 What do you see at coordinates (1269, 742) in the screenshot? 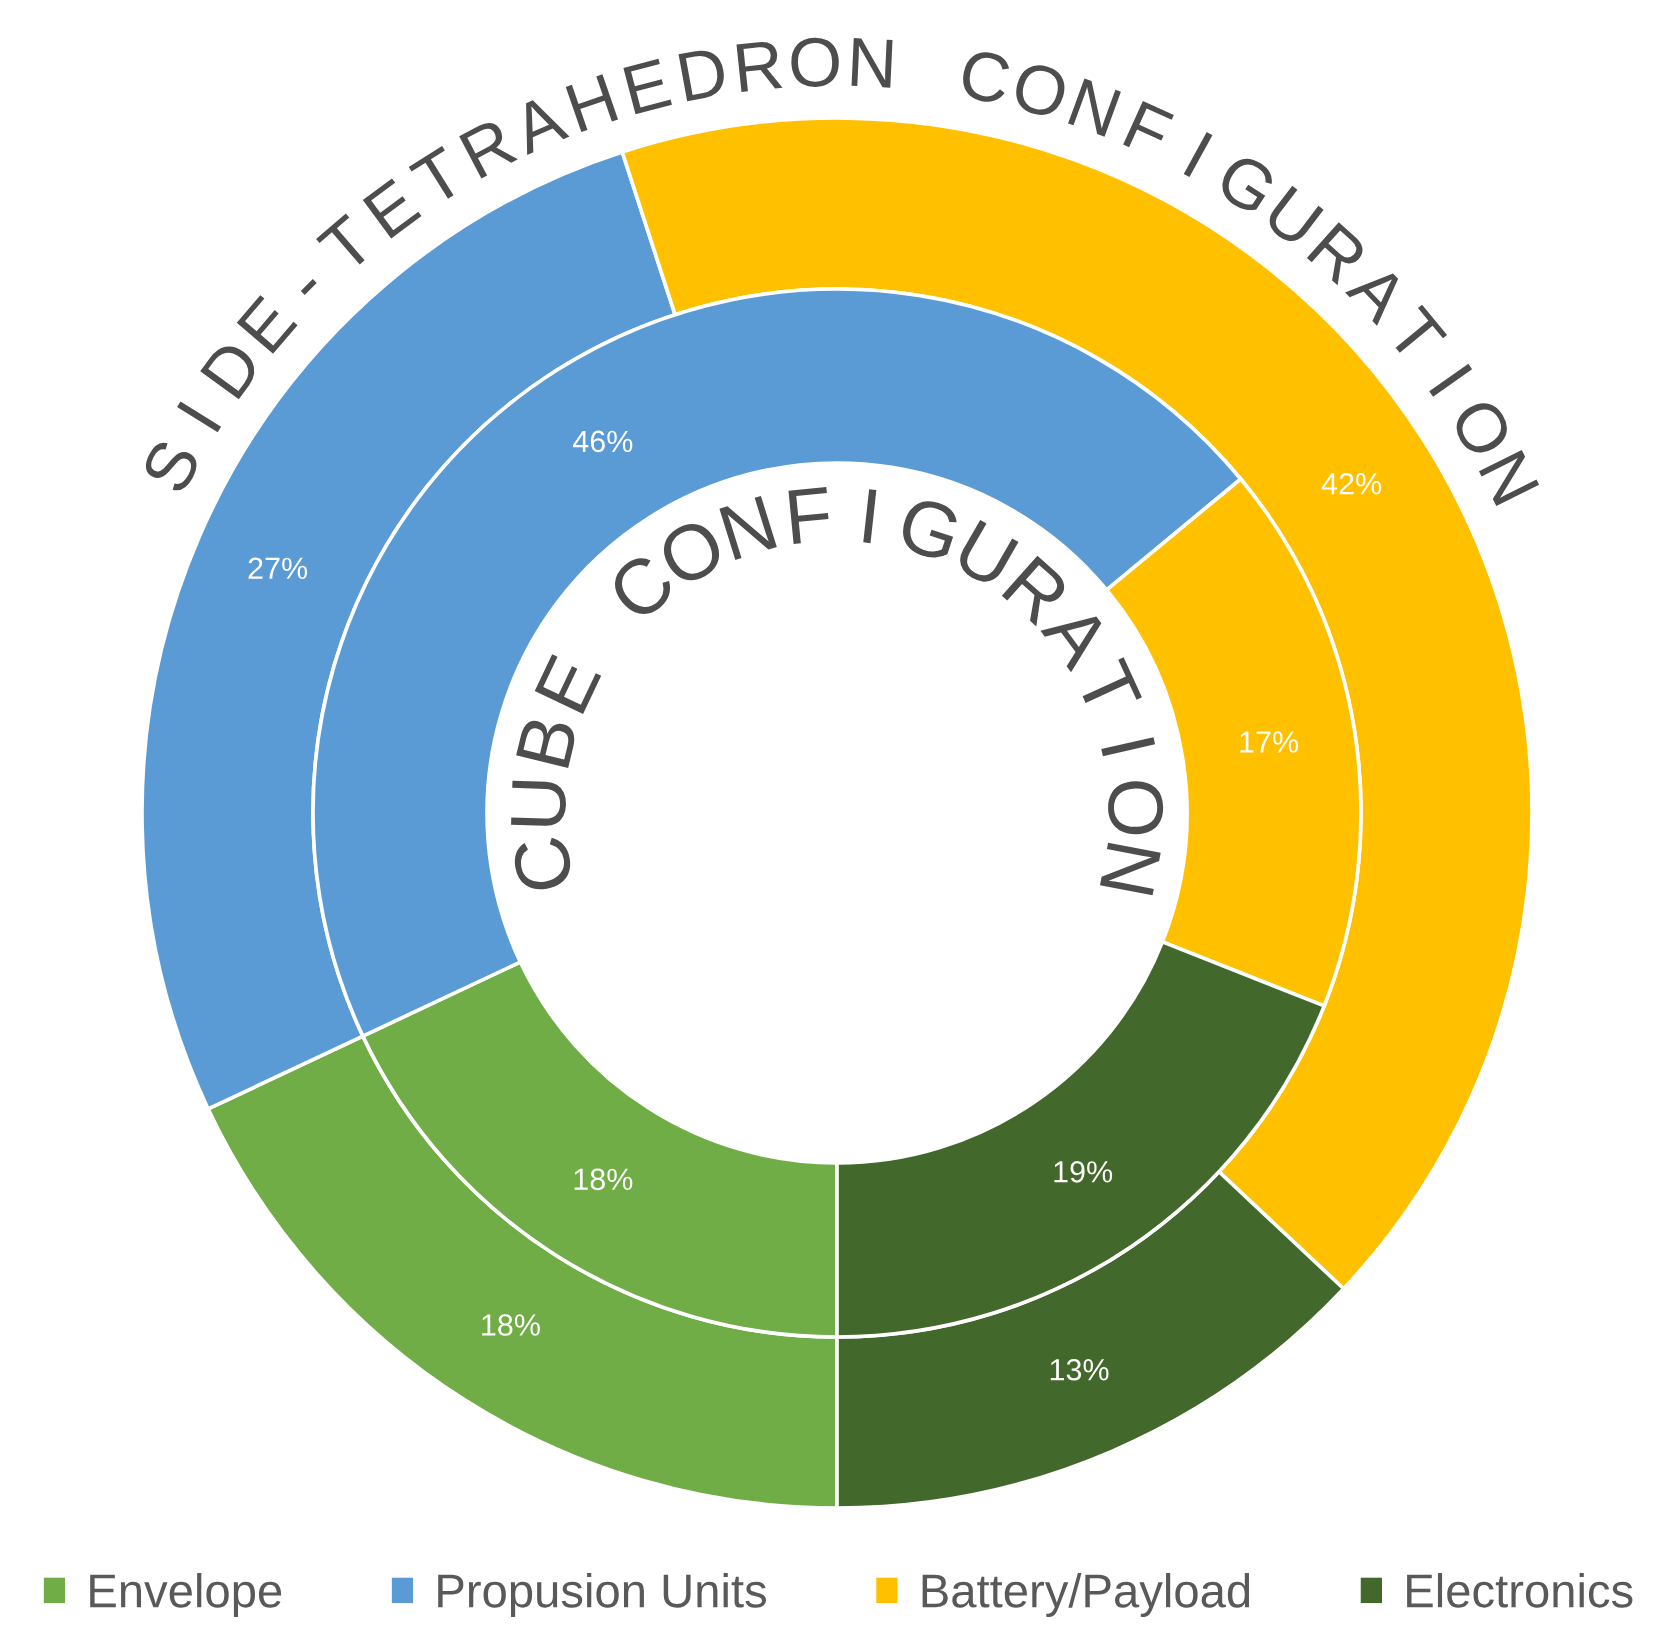
I see `data-label: 17%` at bounding box center [1269, 742].